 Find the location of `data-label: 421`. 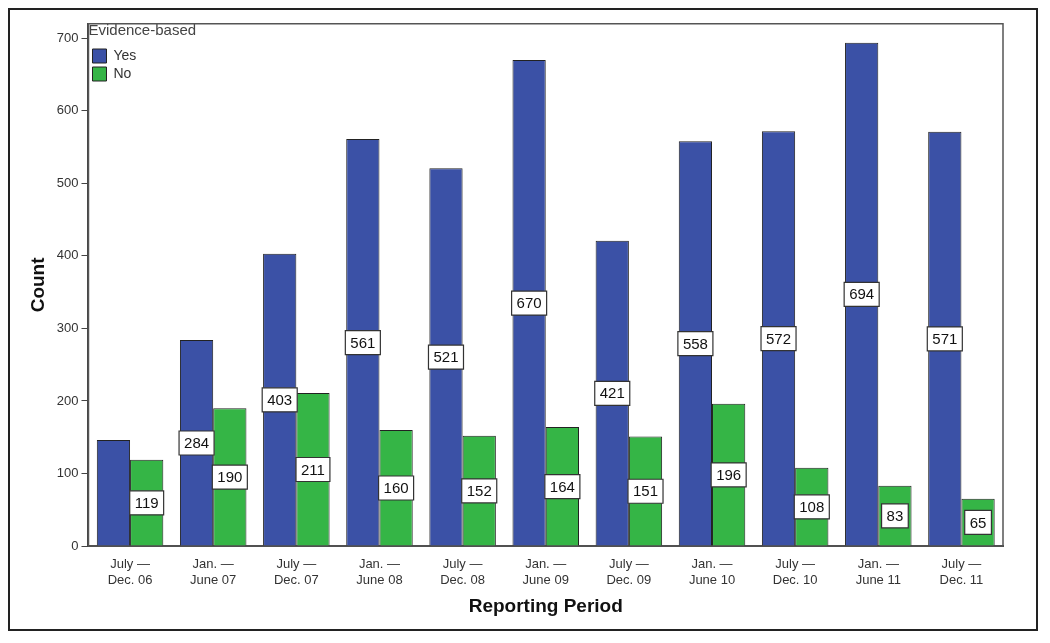

data-label: 421 is located at coordinates (612, 393).